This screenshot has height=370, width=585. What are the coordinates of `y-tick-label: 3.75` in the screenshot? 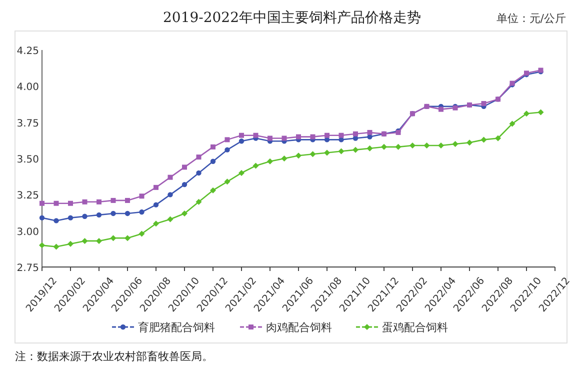 It's located at (27, 124).